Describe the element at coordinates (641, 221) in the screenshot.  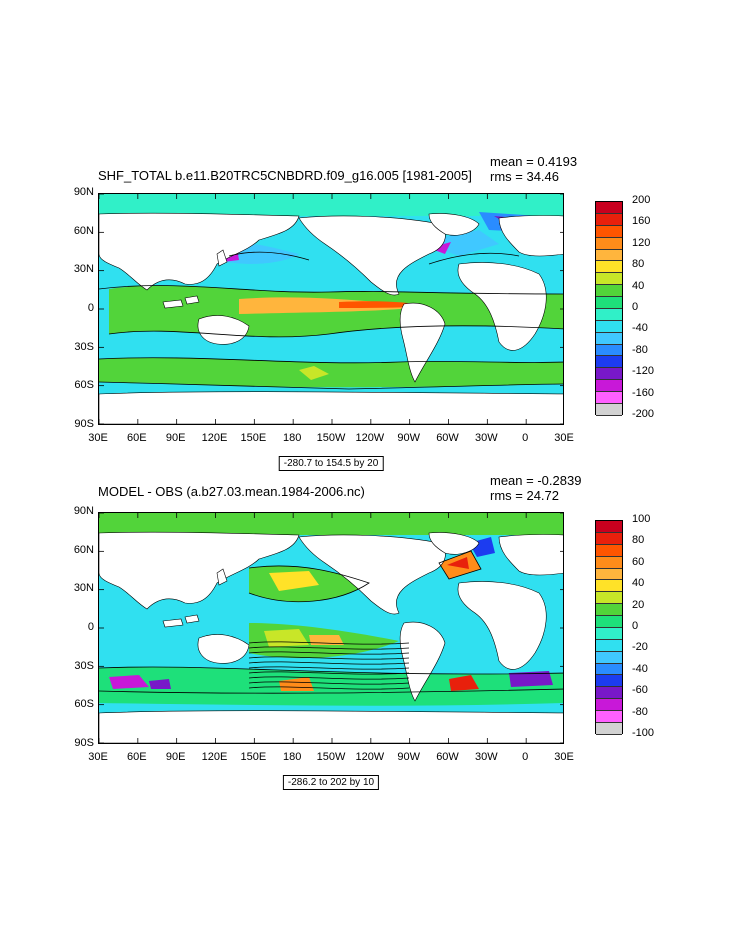
I see `colorbar-tick-label: 160` at that location.